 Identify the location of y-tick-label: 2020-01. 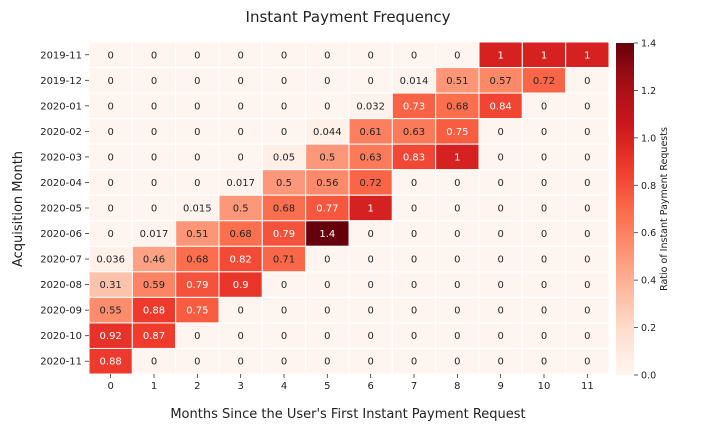
(61, 106).